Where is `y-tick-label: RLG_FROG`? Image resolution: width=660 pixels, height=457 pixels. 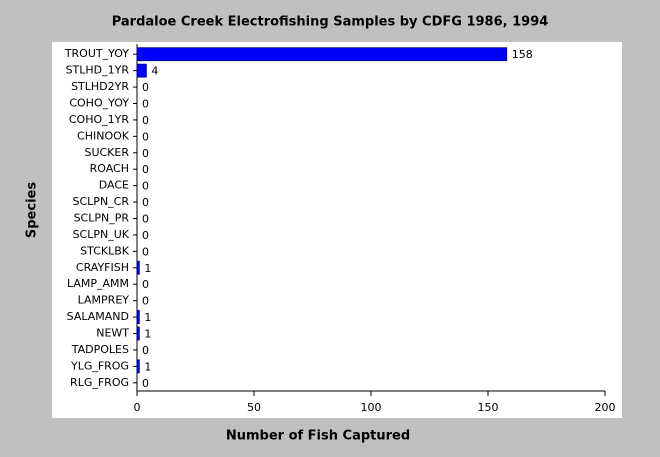
y-tick-label: RLG_FROG is located at coordinates (99, 382).